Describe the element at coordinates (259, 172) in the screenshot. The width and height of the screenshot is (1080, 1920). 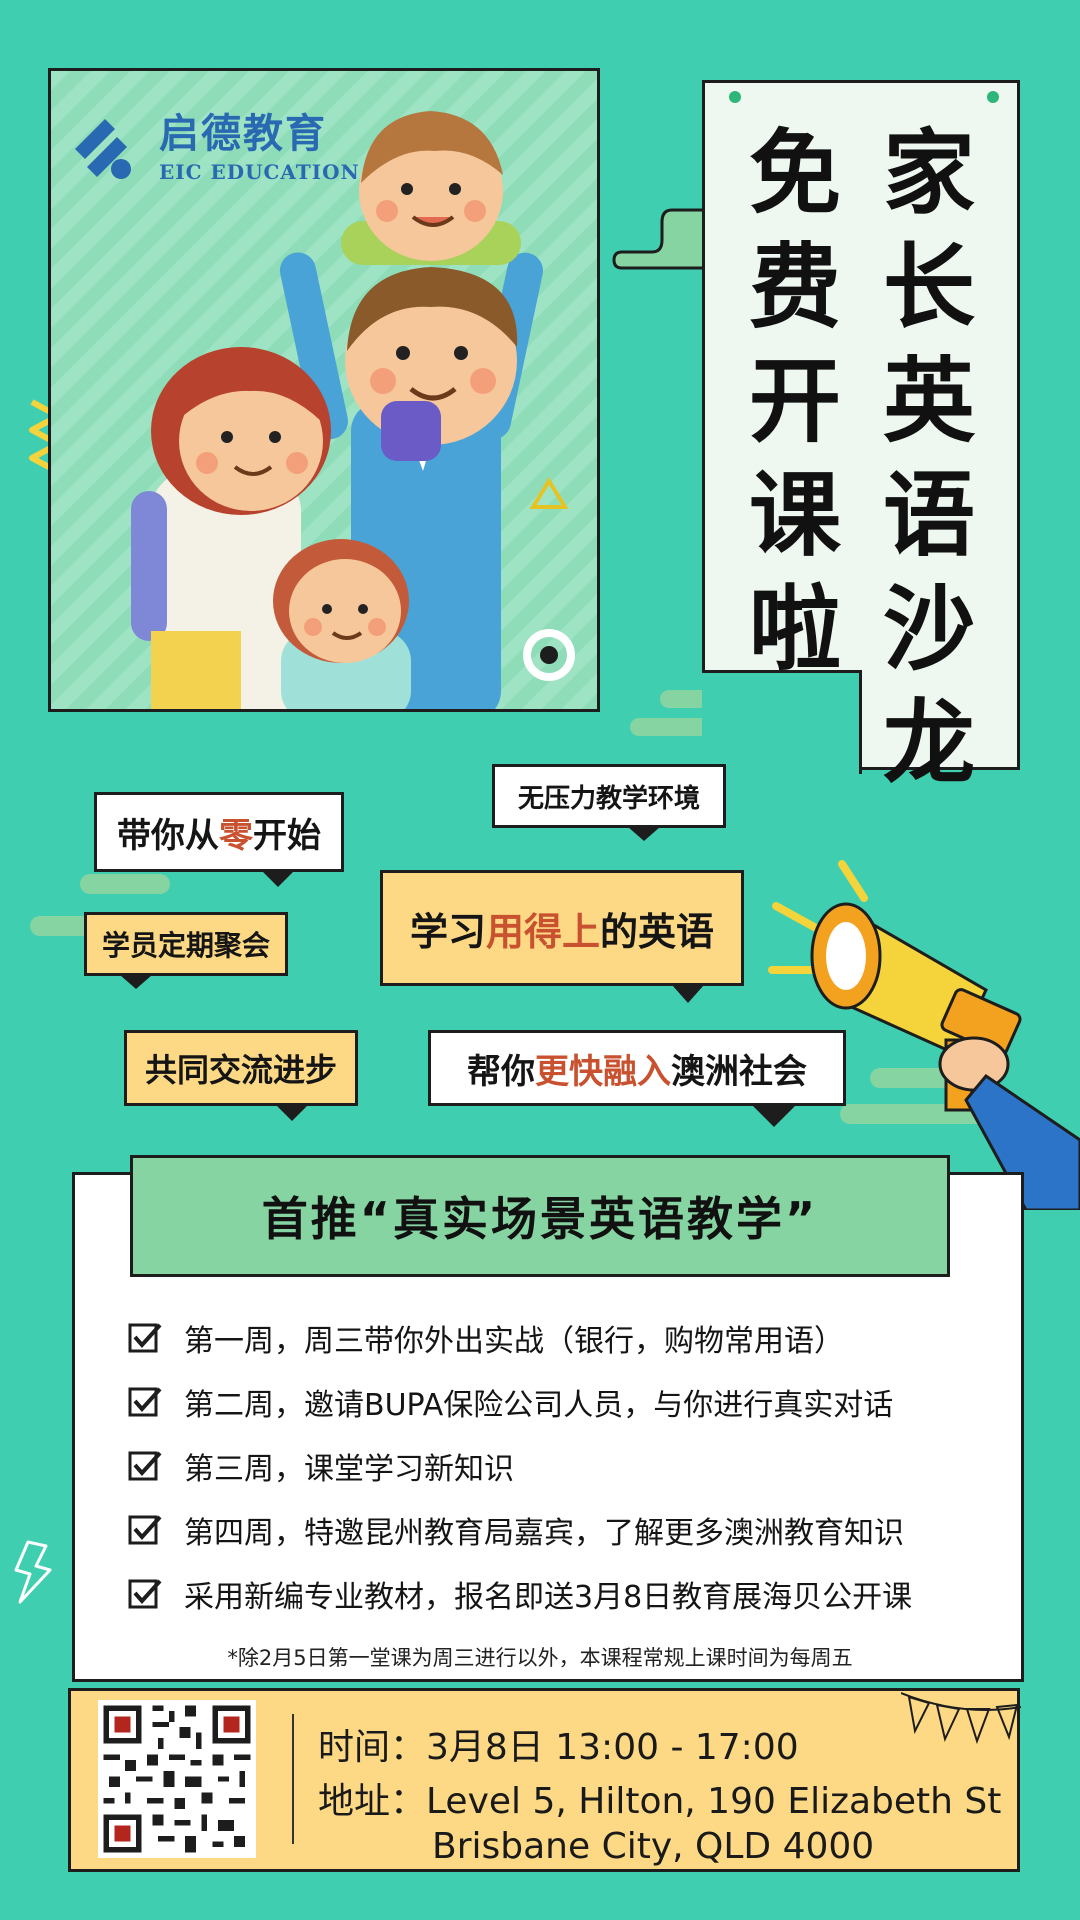
I see `logo-english-name: EIC EDUCATION` at that location.